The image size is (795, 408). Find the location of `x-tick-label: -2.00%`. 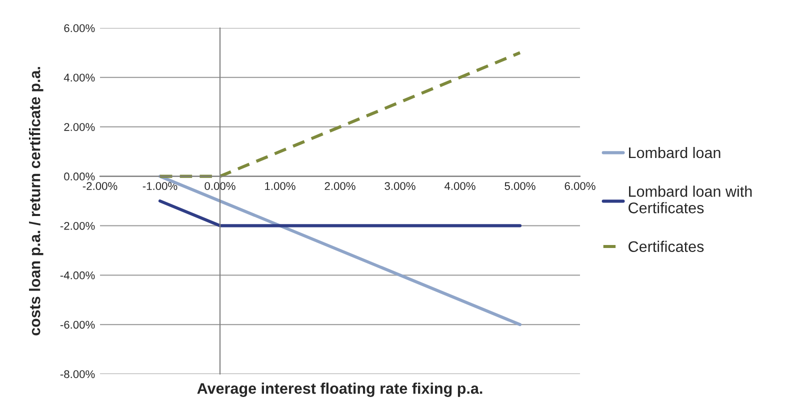

x-tick-label: -2.00% is located at coordinates (100, 186).